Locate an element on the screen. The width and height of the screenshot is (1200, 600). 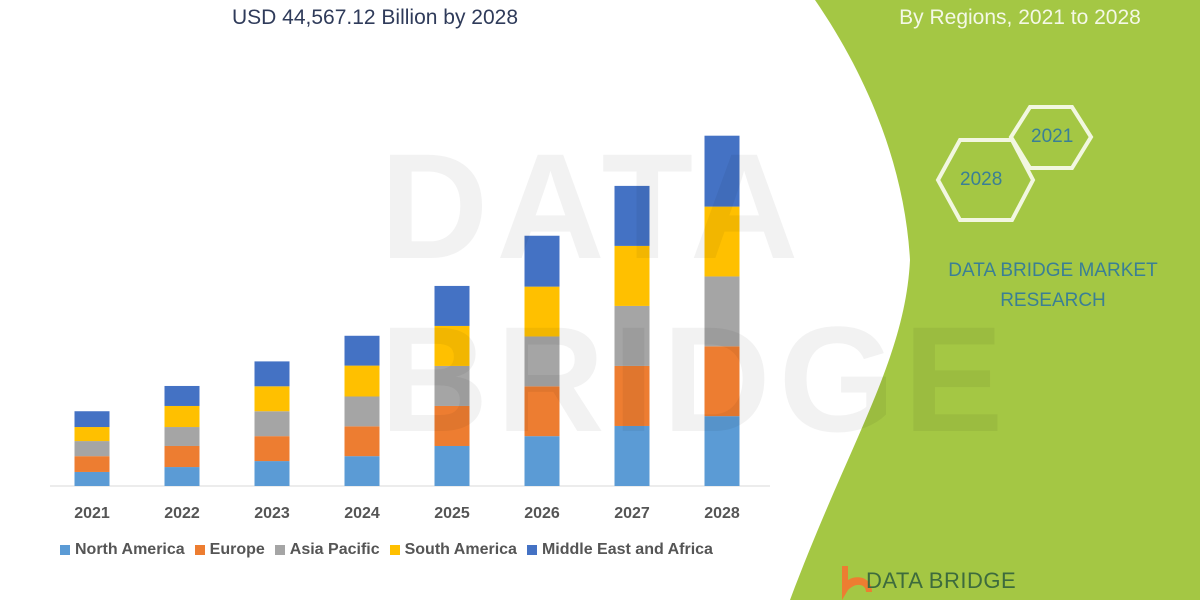
bar-segment-north-america-2021 is located at coordinates (92, 478).